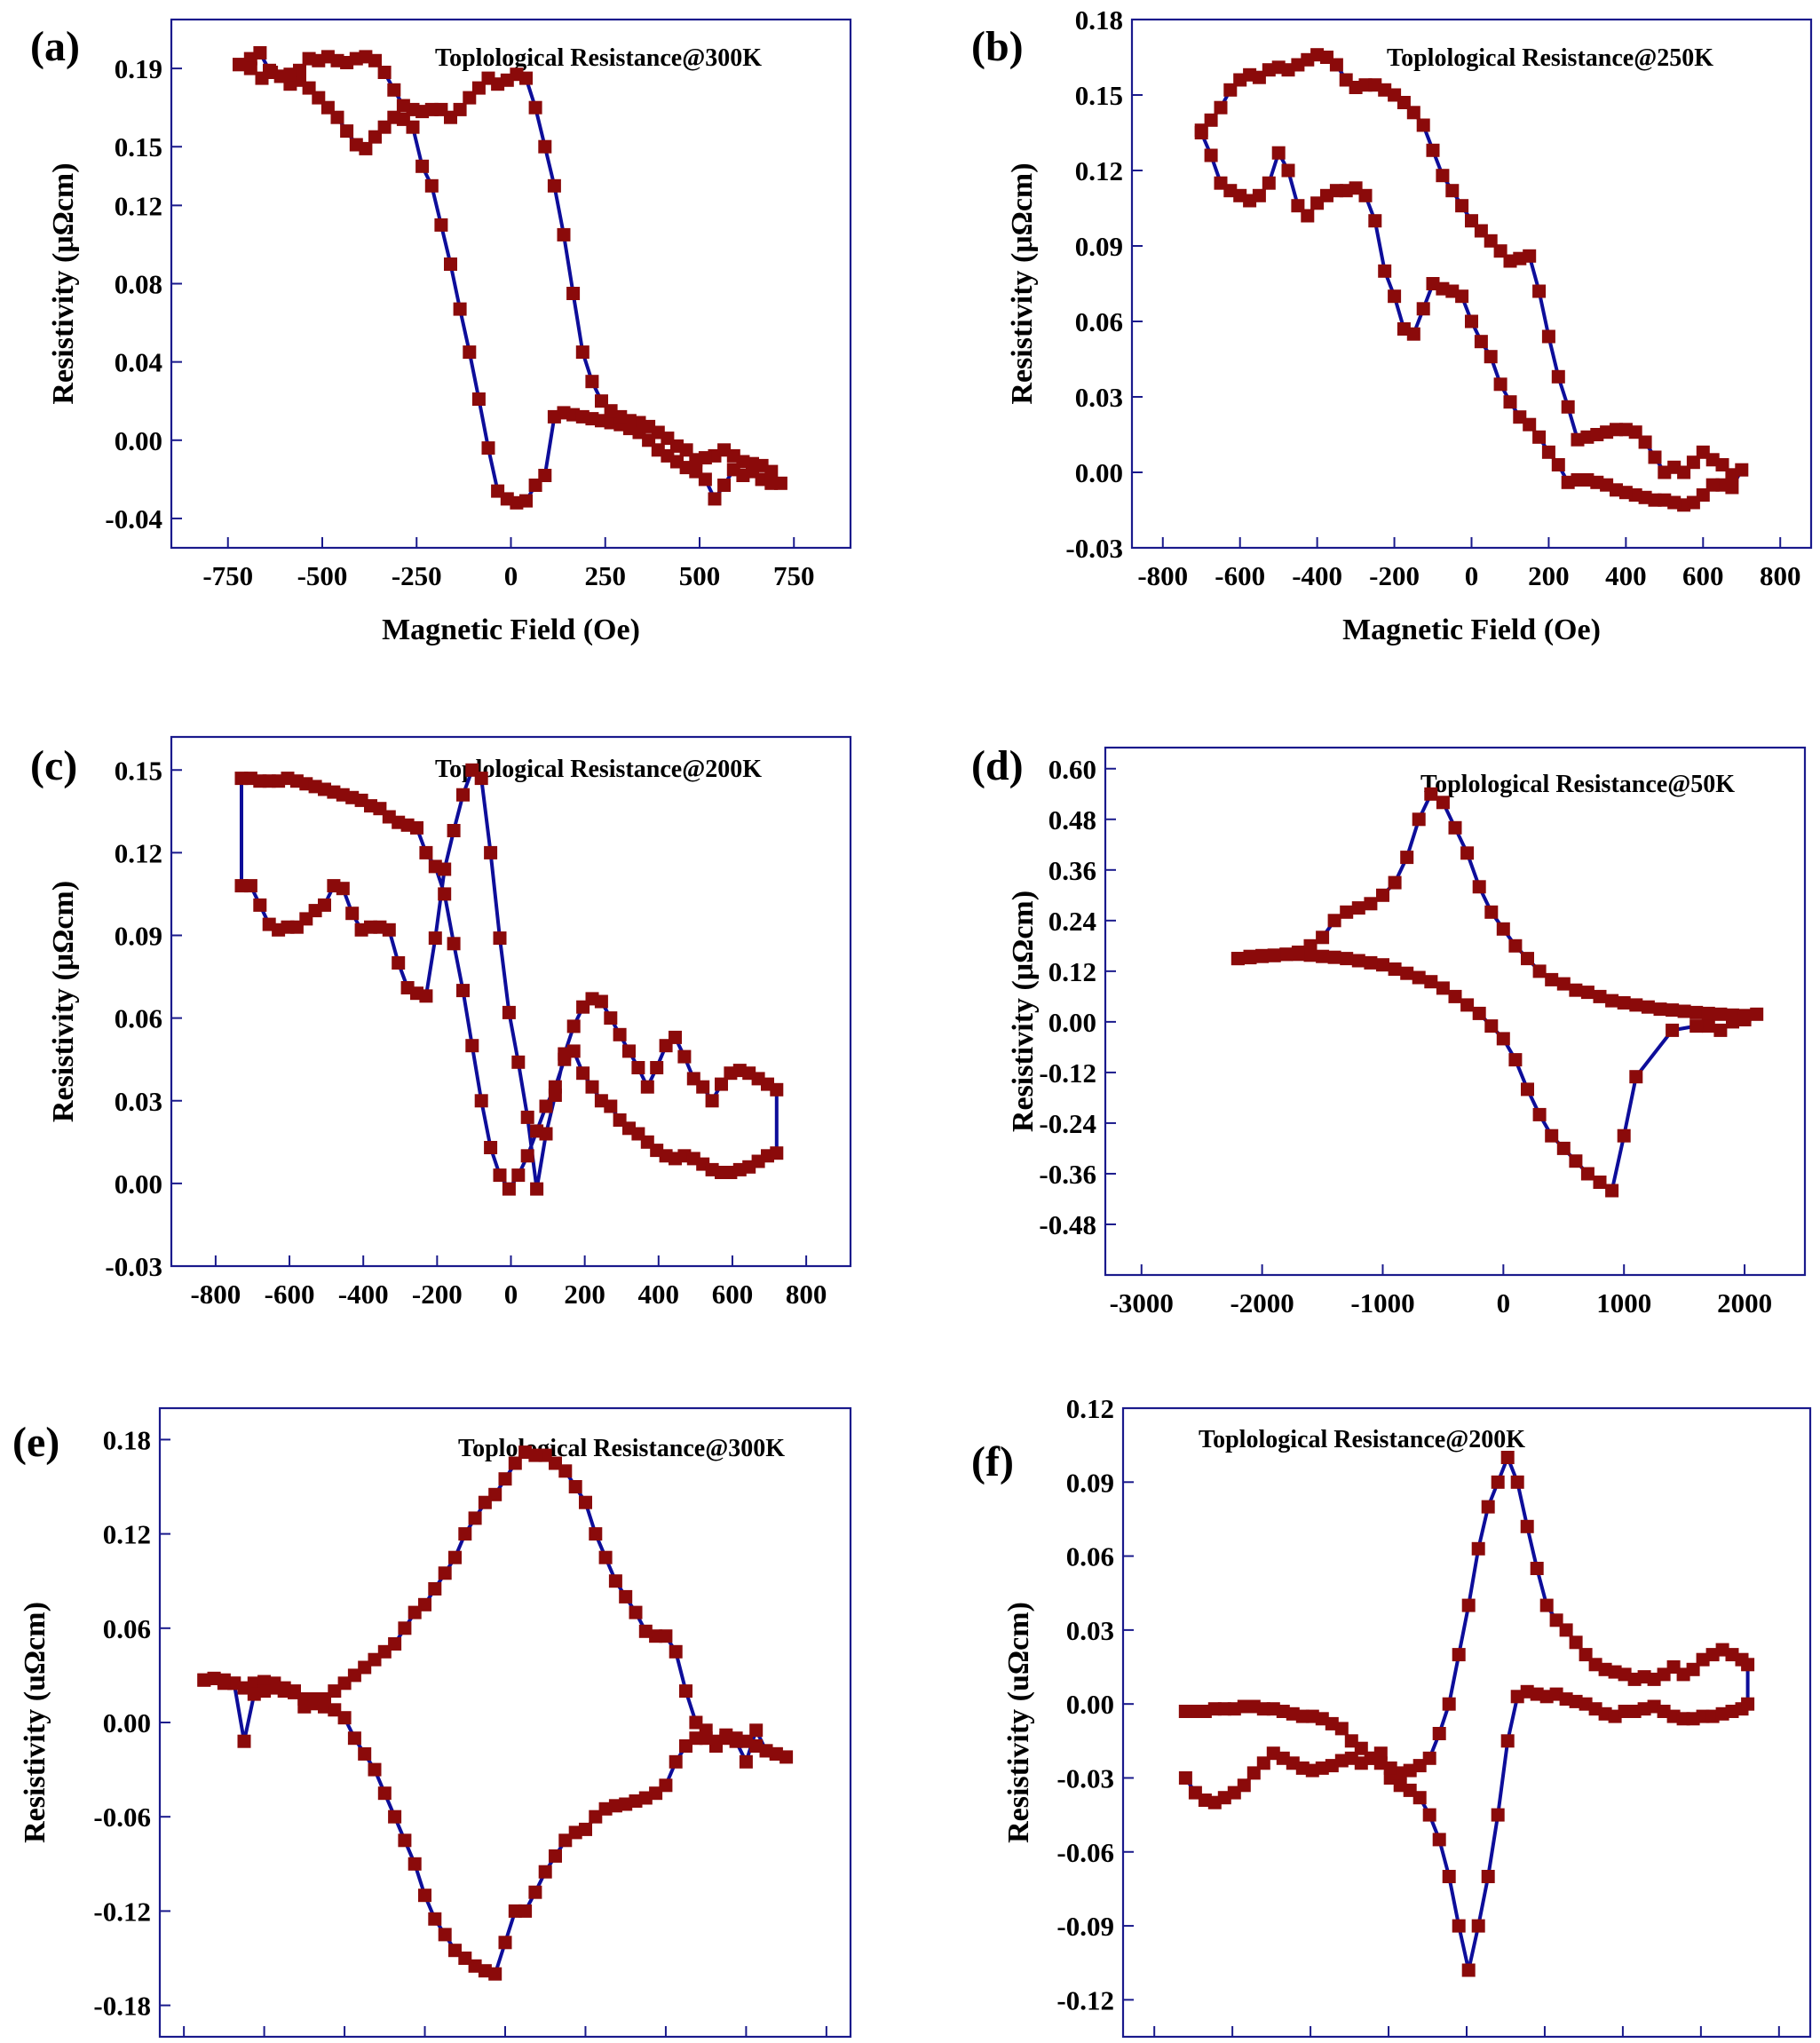 This screenshot has width=1820, height=2043. What do you see at coordinates (138, 937) in the screenshot?
I see `y-tick-label: 0.09` at bounding box center [138, 937].